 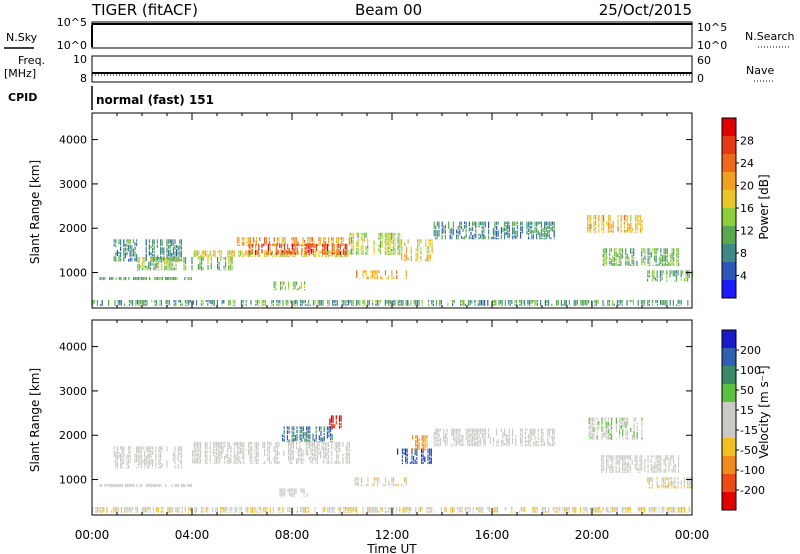 I want to click on colorbar-swatch, so click(x=729, y=429).